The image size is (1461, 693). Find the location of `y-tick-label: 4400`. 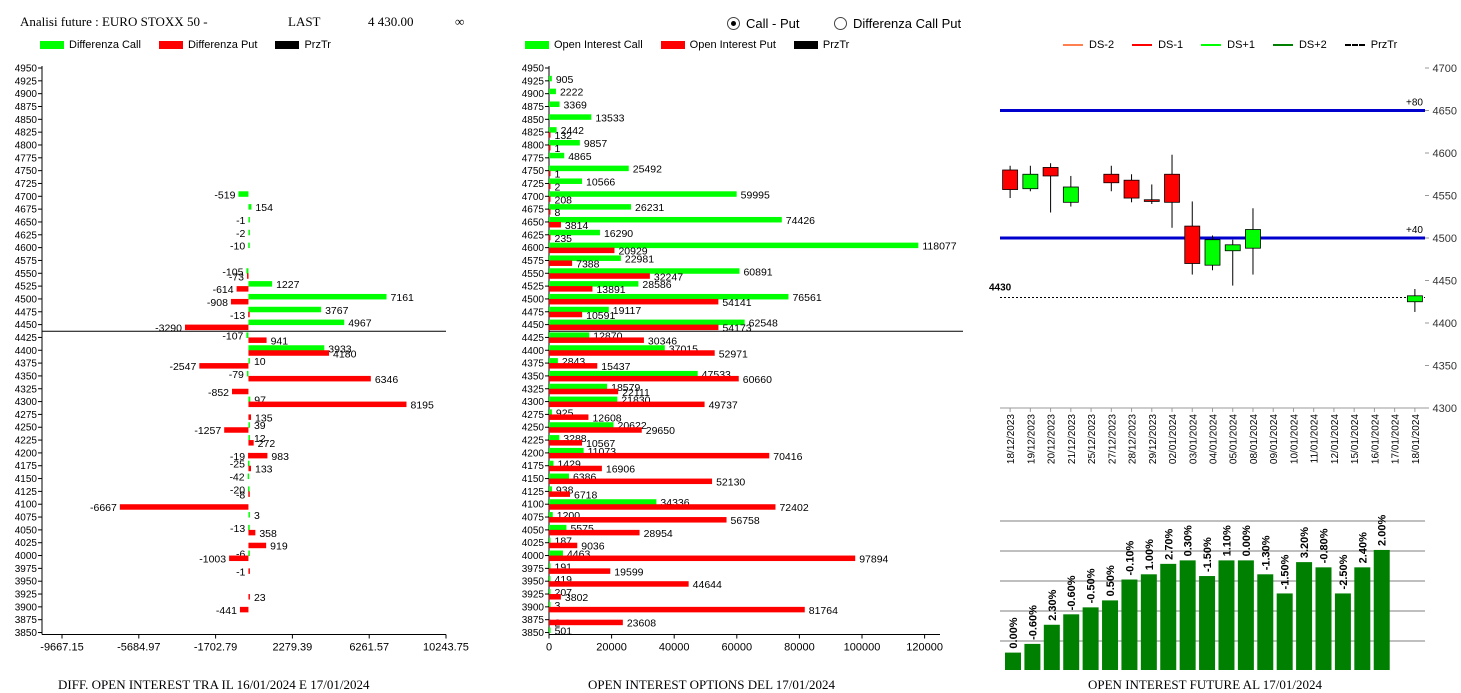

y-tick-label: 4400 is located at coordinates (26, 351).